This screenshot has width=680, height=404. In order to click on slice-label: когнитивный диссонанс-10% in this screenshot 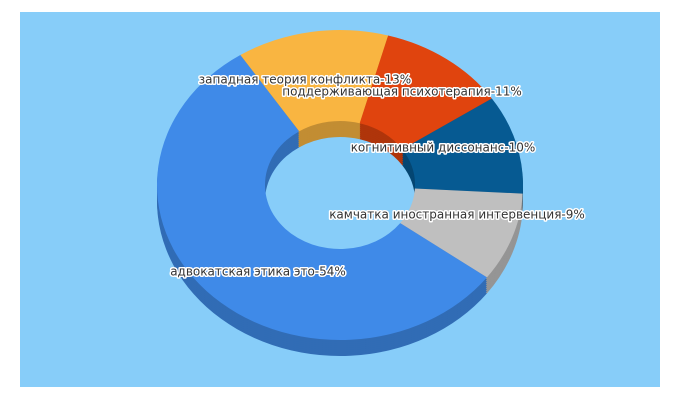, I will do `click(443, 148)`.